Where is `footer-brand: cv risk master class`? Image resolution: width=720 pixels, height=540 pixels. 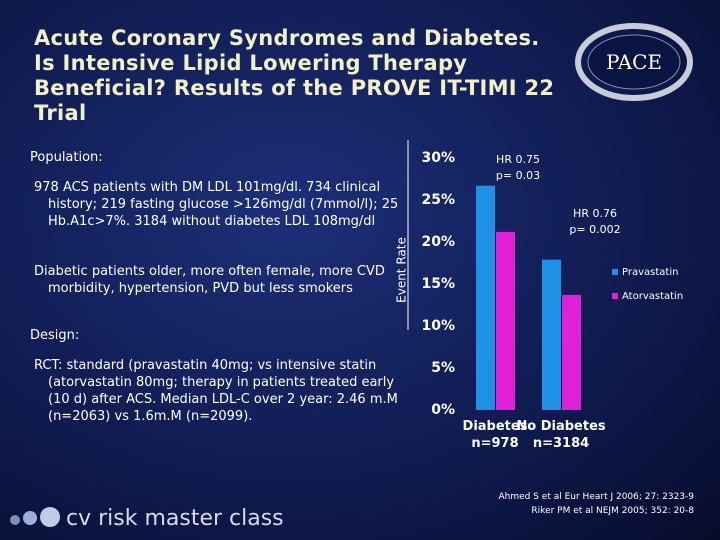
footer-brand: cv risk master class is located at coordinates (147, 518).